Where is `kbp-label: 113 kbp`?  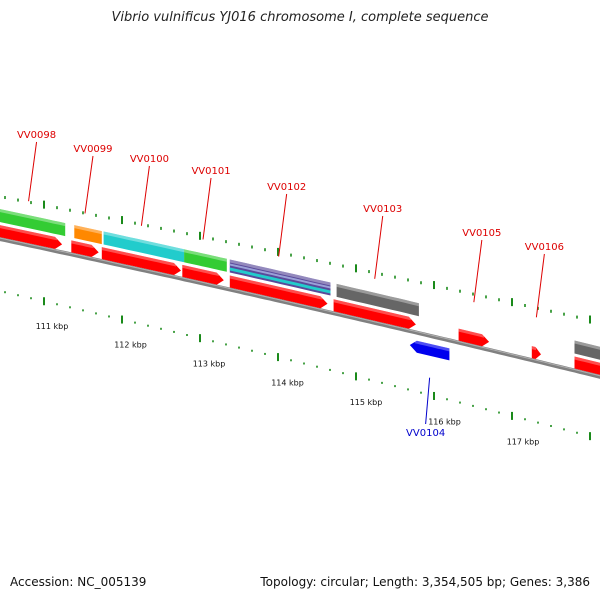
kbp-label: 113 kbp is located at coordinates (209, 363).